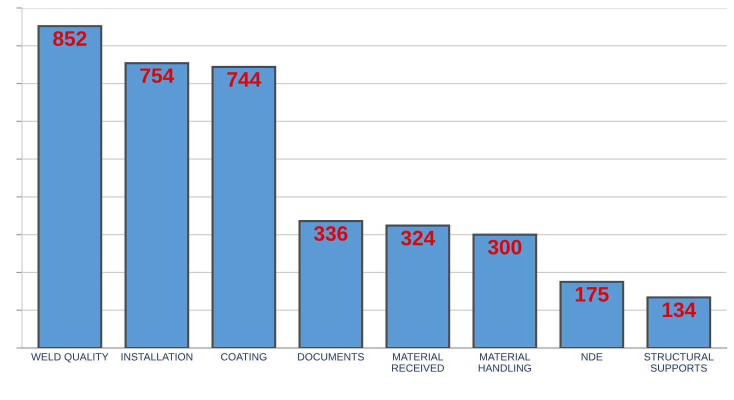 Image resolution: width=734 pixels, height=400 pixels. I want to click on data-label: 300, so click(505, 247).